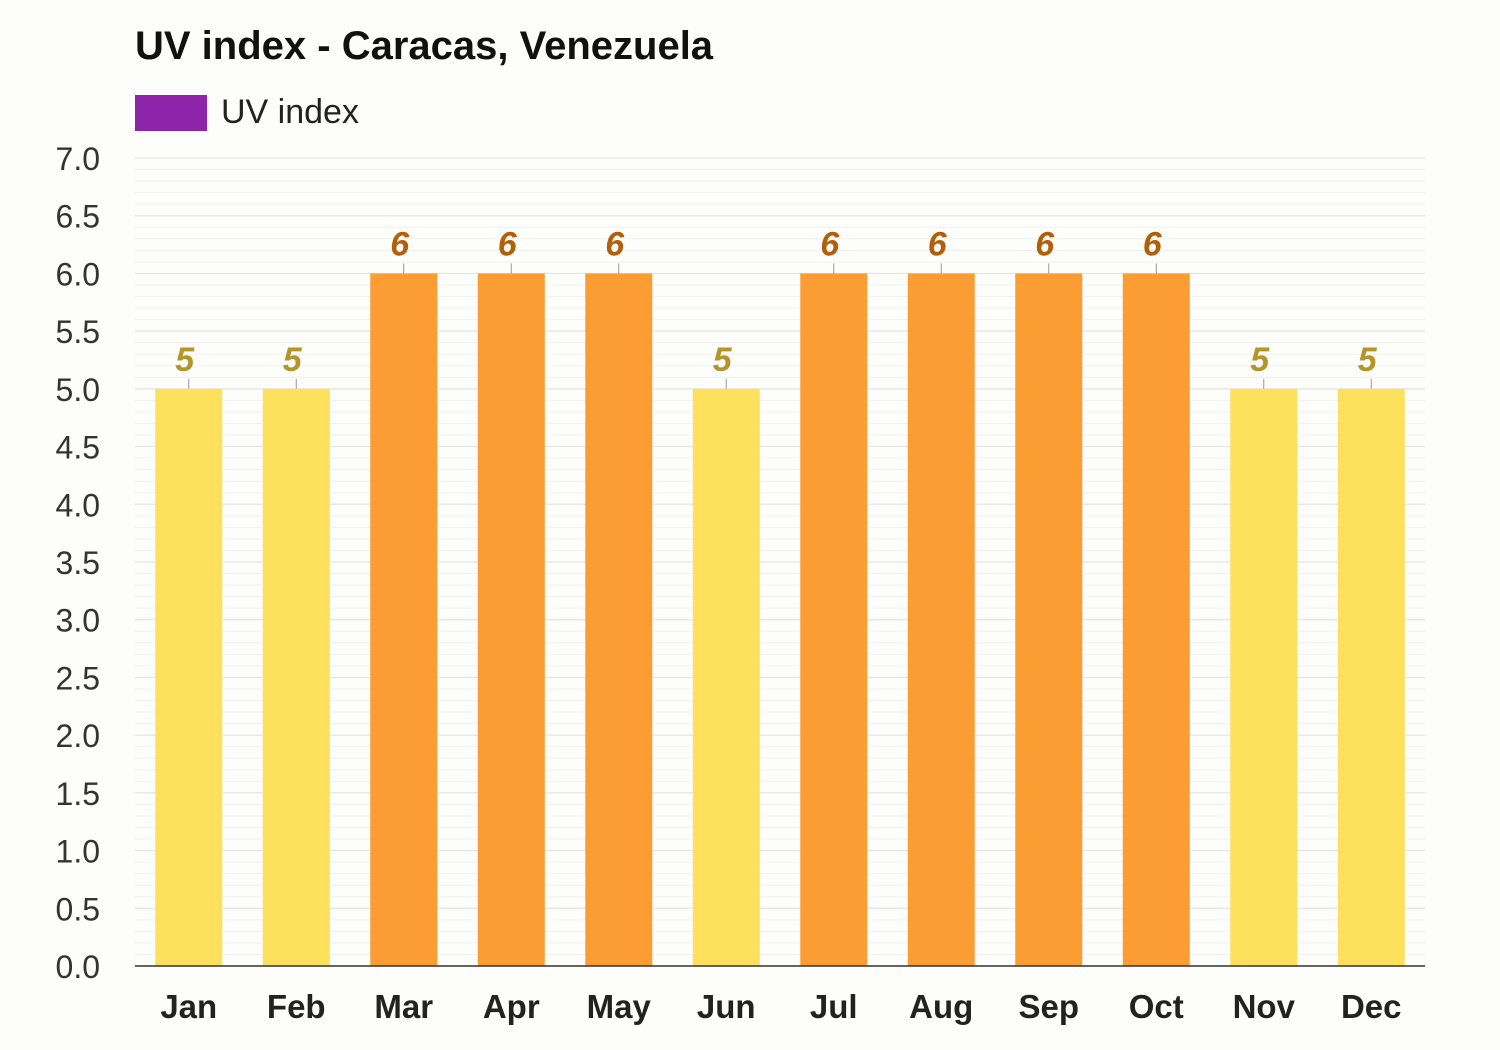 Image resolution: width=1500 pixels, height=1050 pixels. Describe the element at coordinates (78, 621) in the screenshot. I see `y-tick-label: 3.0` at that location.